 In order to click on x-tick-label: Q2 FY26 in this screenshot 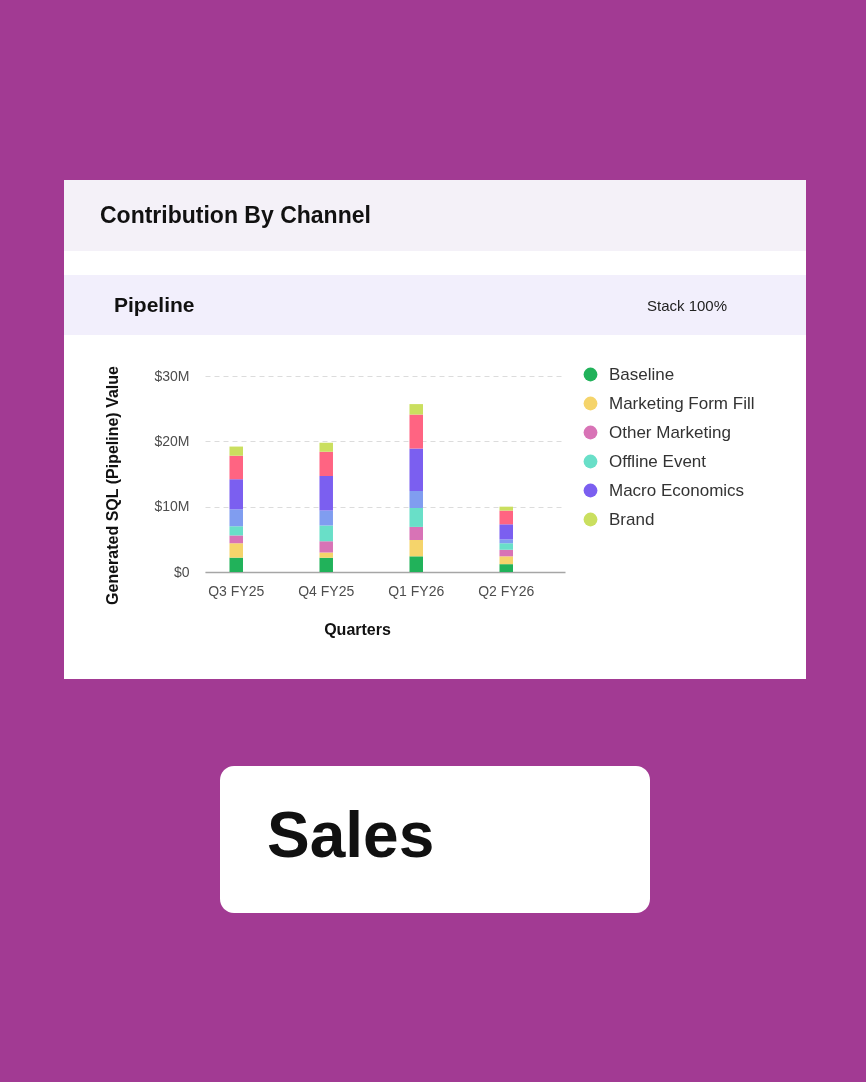, I will do `click(506, 590)`.